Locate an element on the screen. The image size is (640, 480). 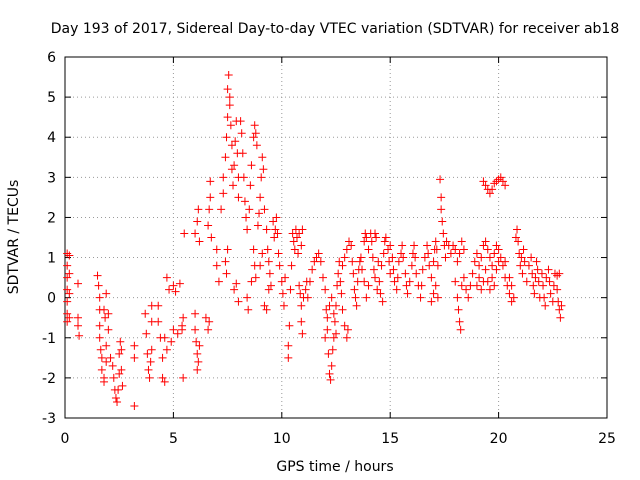
y-tick-label: 3 is located at coordinates (51, 178).